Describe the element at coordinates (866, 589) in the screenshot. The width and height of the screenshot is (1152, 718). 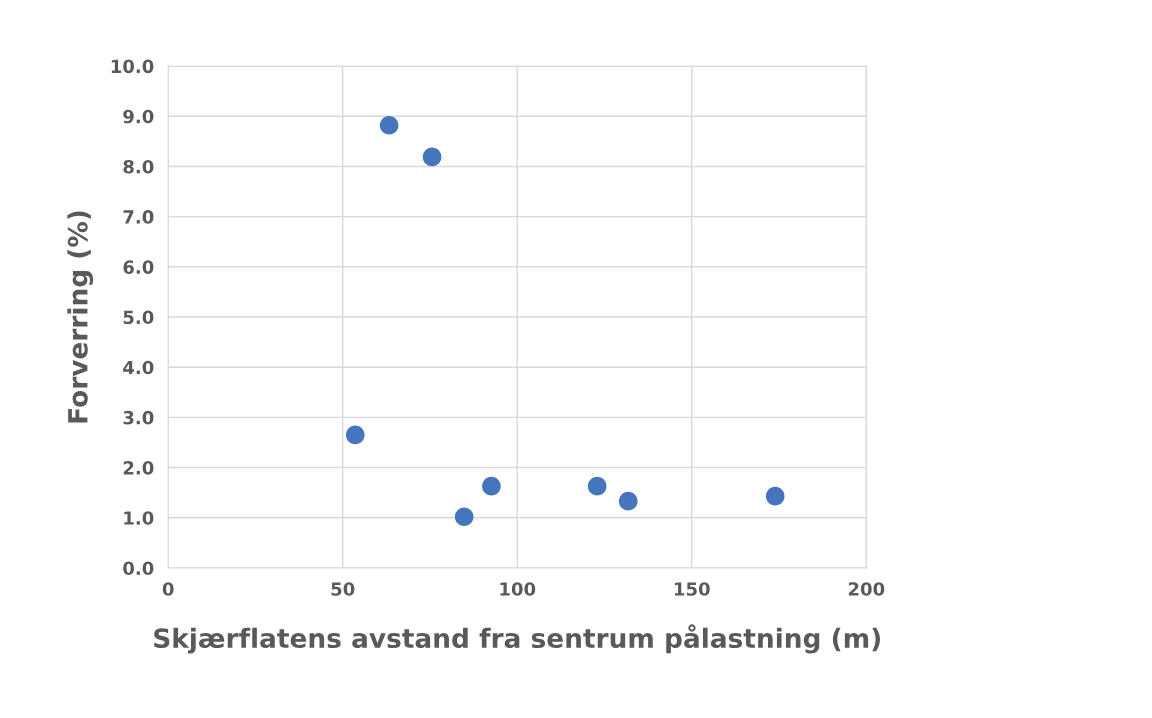
I see `x-tick-label: 200` at that location.